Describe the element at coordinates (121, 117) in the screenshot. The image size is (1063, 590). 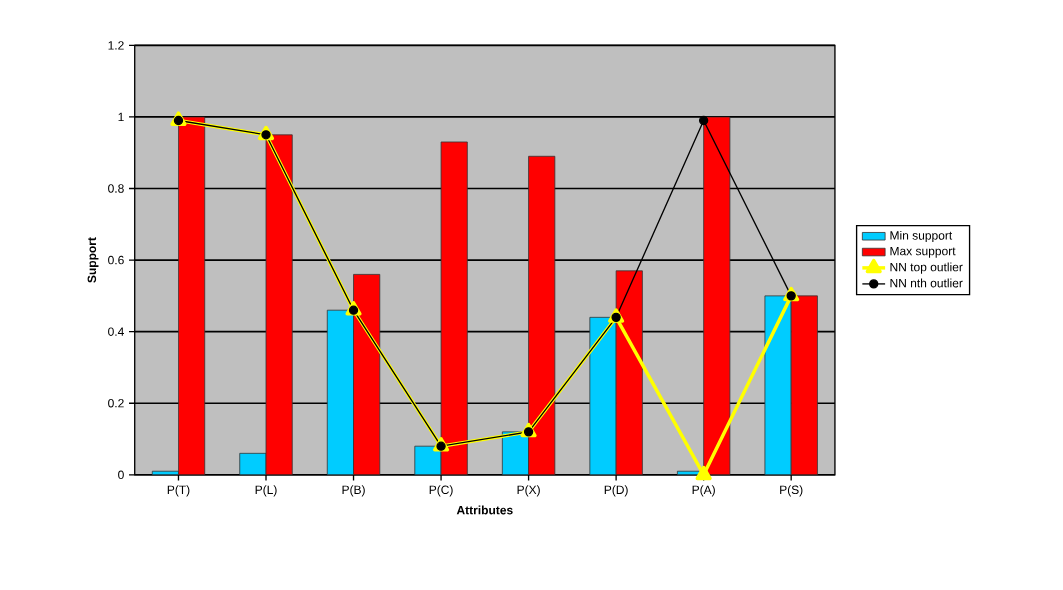
I see `y-tick-label: 1` at that location.